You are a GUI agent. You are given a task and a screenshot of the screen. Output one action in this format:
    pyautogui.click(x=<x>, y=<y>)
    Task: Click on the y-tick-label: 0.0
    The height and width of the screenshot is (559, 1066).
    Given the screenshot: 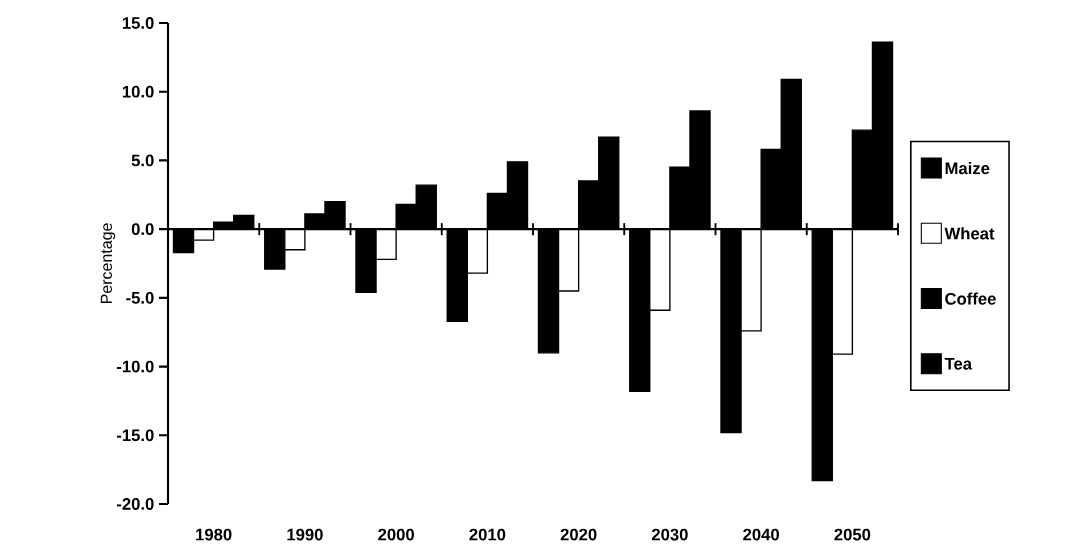 What is the action you would take?
    pyautogui.click(x=142, y=229)
    